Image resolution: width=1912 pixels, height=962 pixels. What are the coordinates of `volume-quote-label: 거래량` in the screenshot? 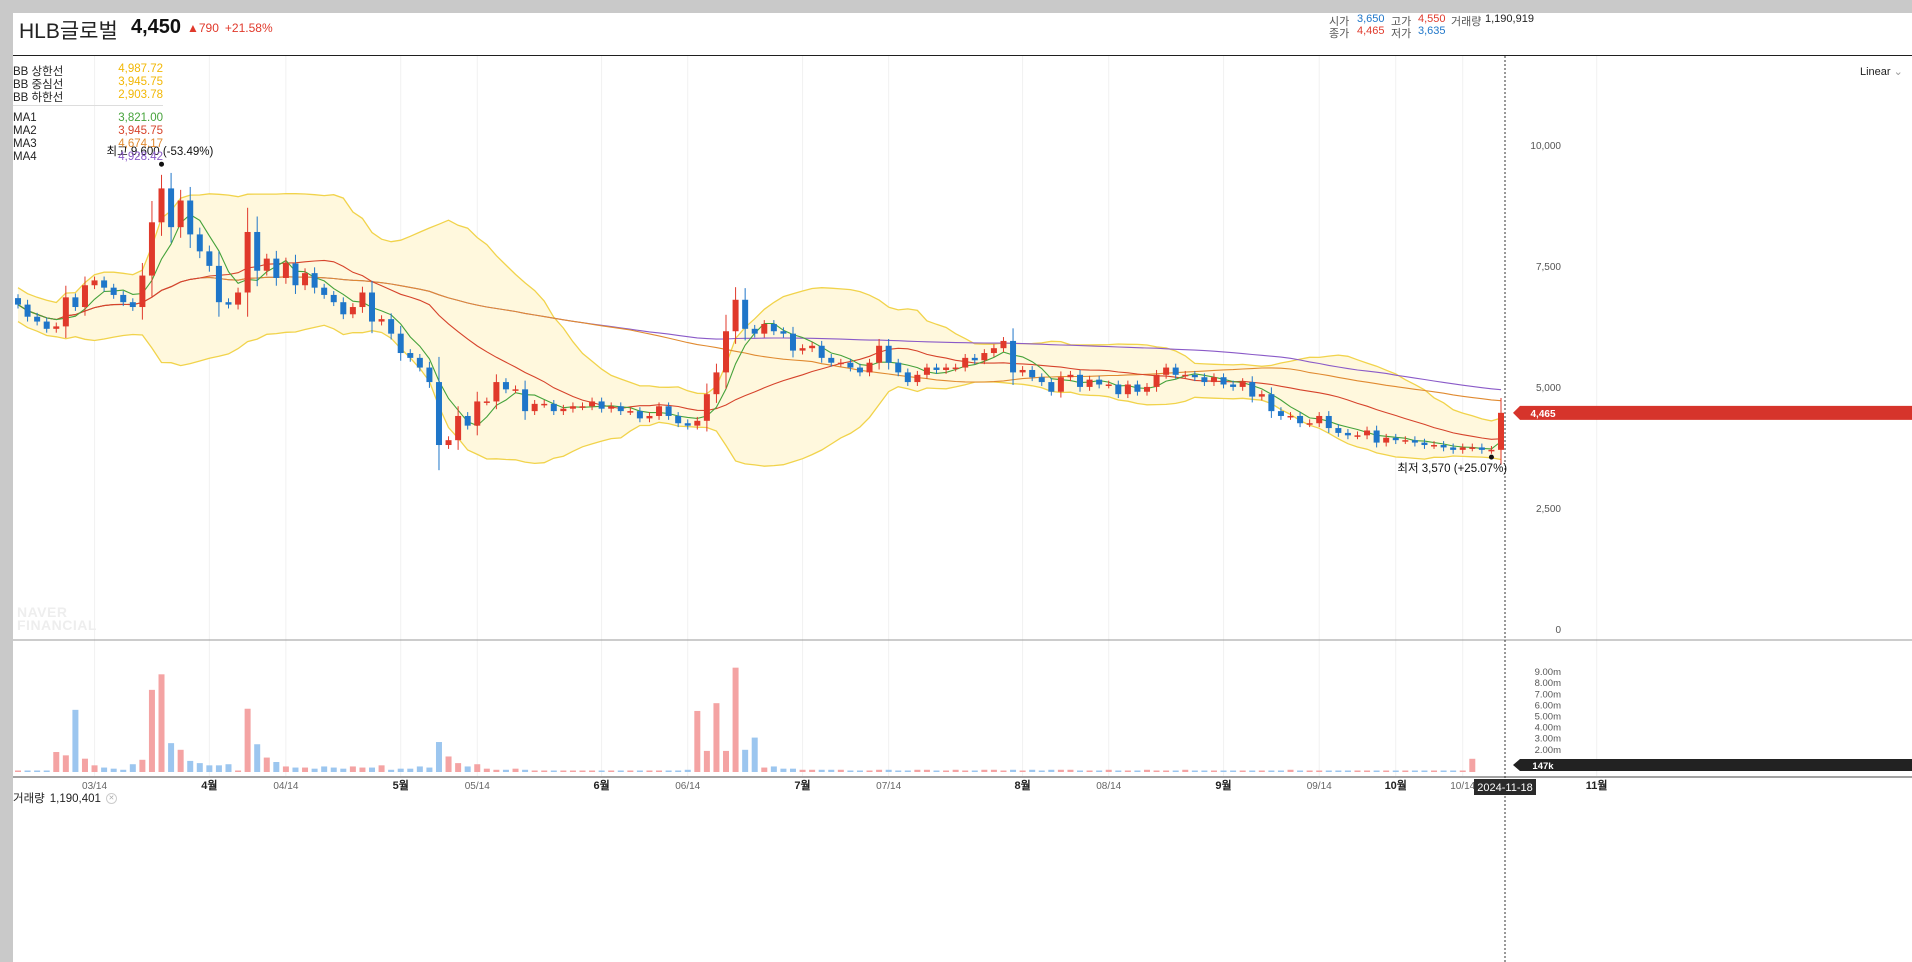 It's located at (1466, 22).